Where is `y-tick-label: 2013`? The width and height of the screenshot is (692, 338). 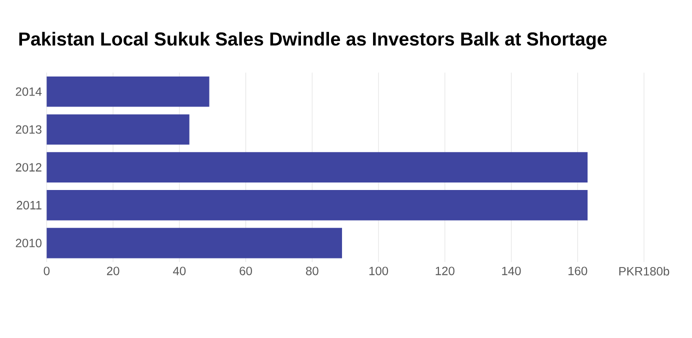 y-tick-label: 2013 is located at coordinates (29, 129).